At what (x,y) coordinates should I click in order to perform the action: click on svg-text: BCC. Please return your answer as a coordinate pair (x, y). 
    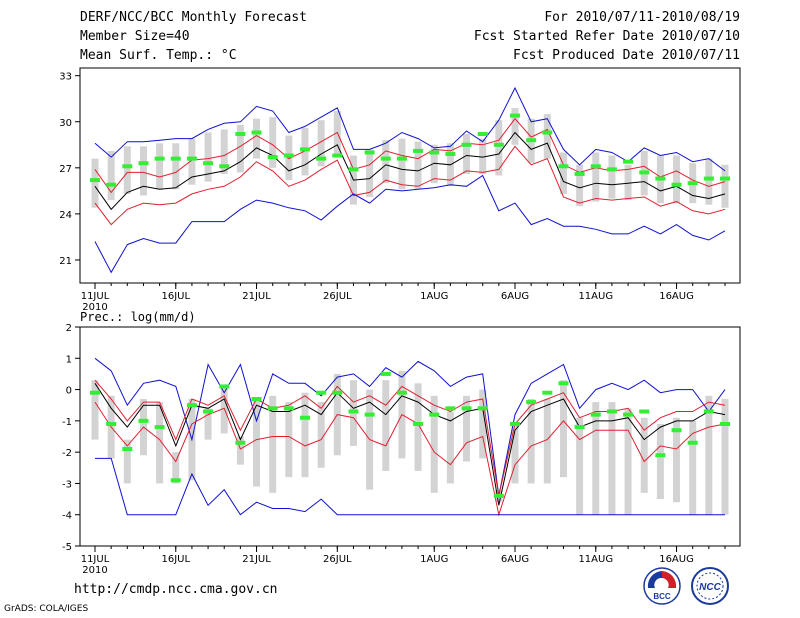
    Looking at the image, I should click on (662, 596).